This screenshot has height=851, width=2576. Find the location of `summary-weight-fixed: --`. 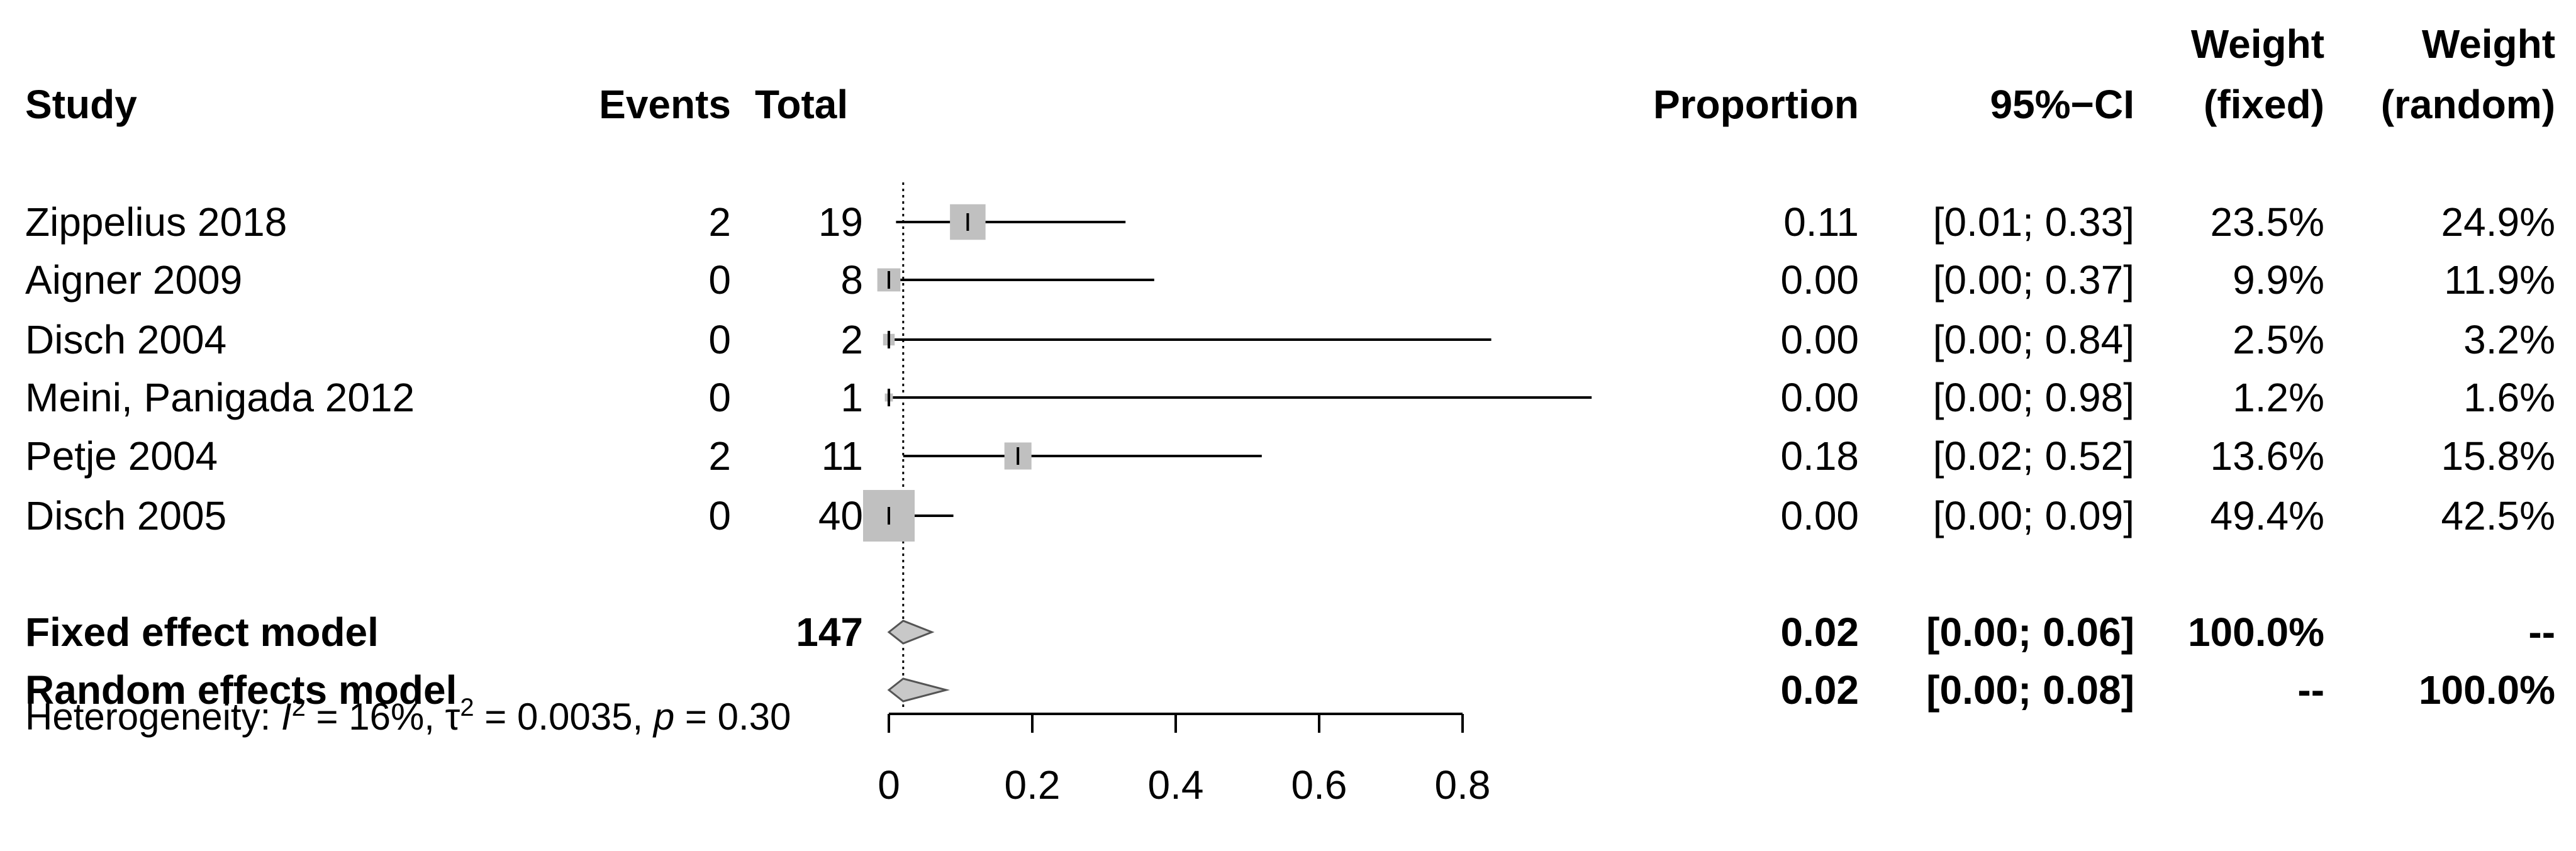

summary-weight-fixed: -- is located at coordinates (2310, 690).